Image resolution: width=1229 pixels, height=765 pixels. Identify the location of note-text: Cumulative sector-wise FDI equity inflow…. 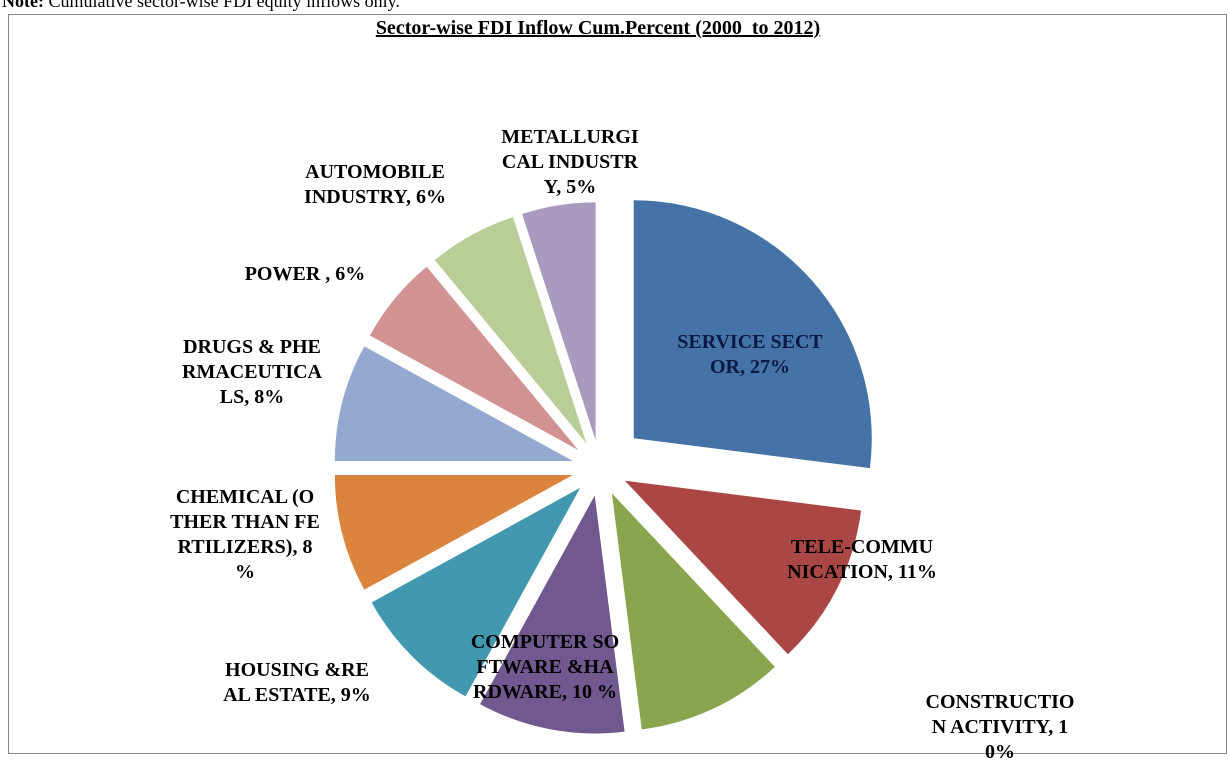
(224, 5).